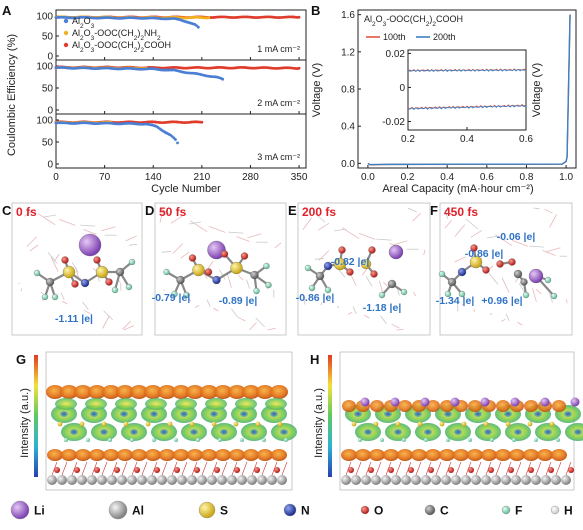 The image size is (583, 530). Describe the element at coordinates (555, 510) in the screenshot. I see `element-h-icon` at that location.